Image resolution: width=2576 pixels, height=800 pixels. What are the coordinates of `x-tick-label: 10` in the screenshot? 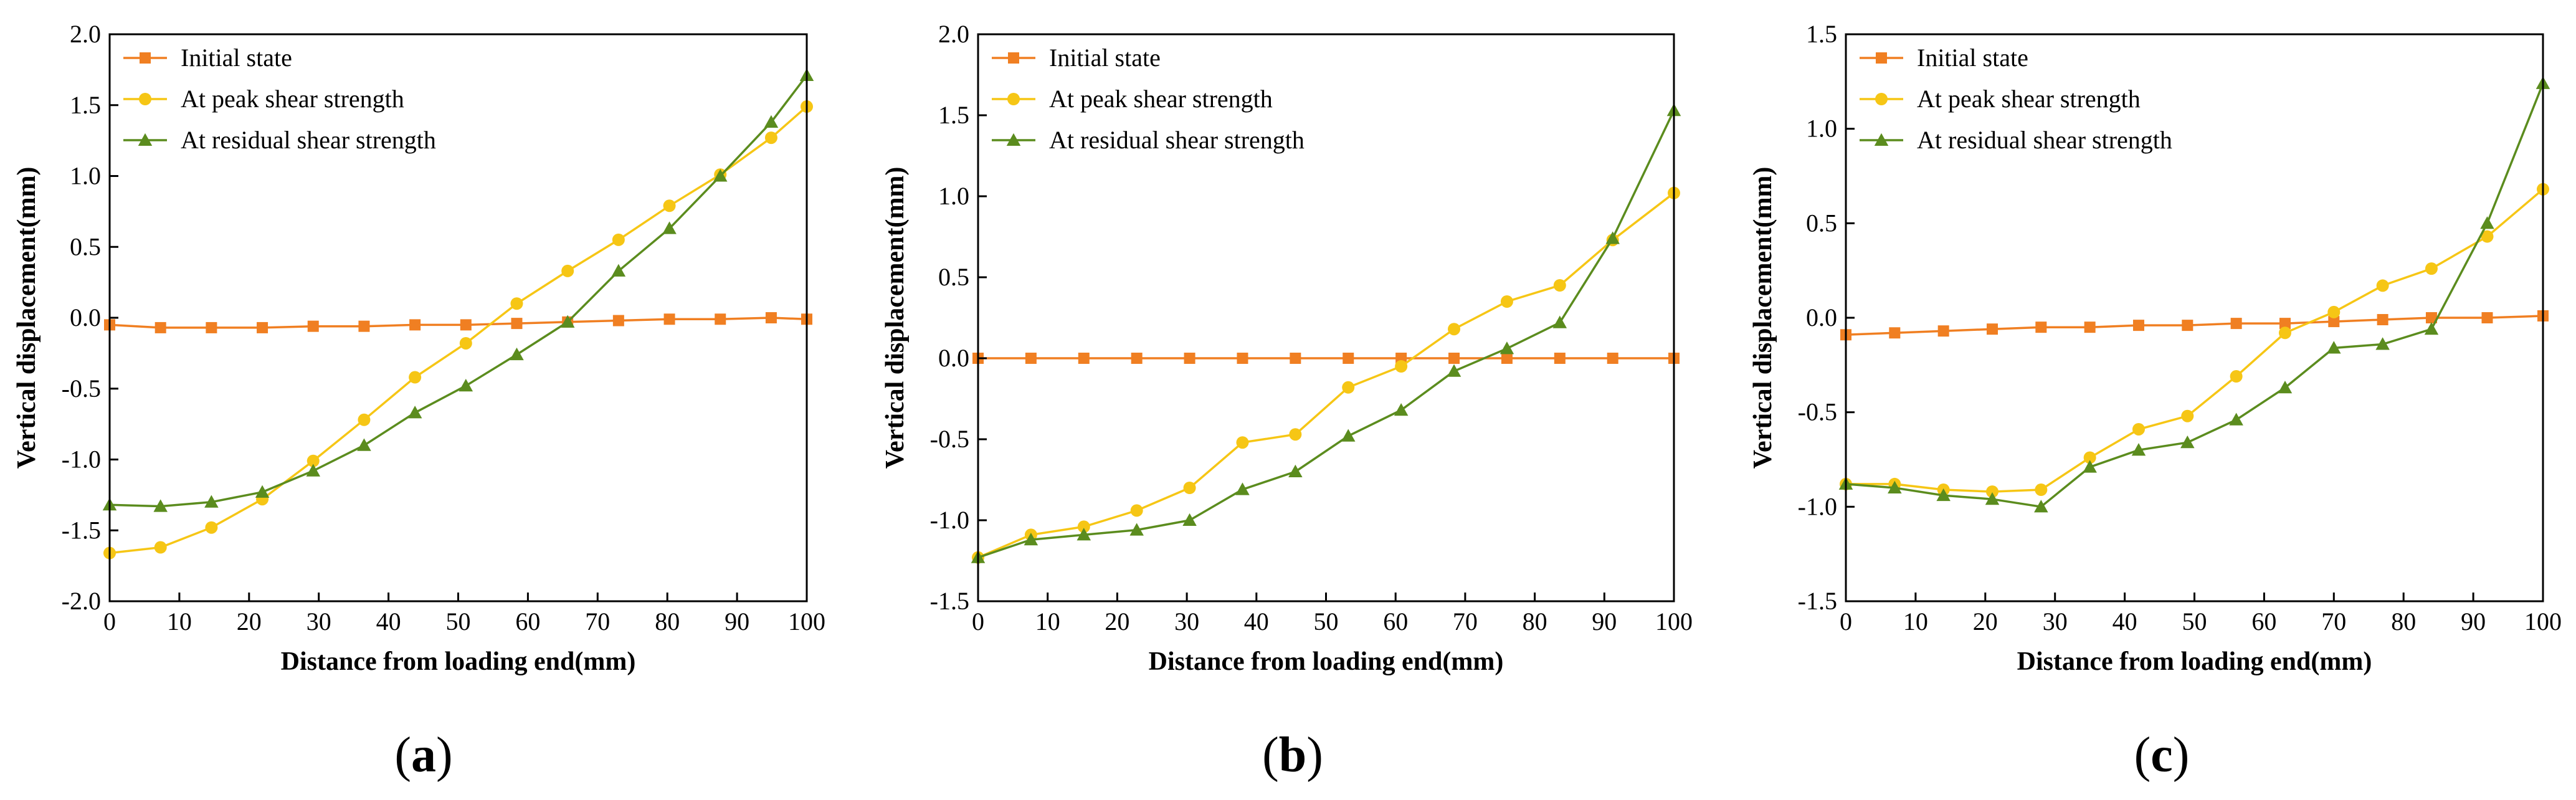 It's located at (179, 621).